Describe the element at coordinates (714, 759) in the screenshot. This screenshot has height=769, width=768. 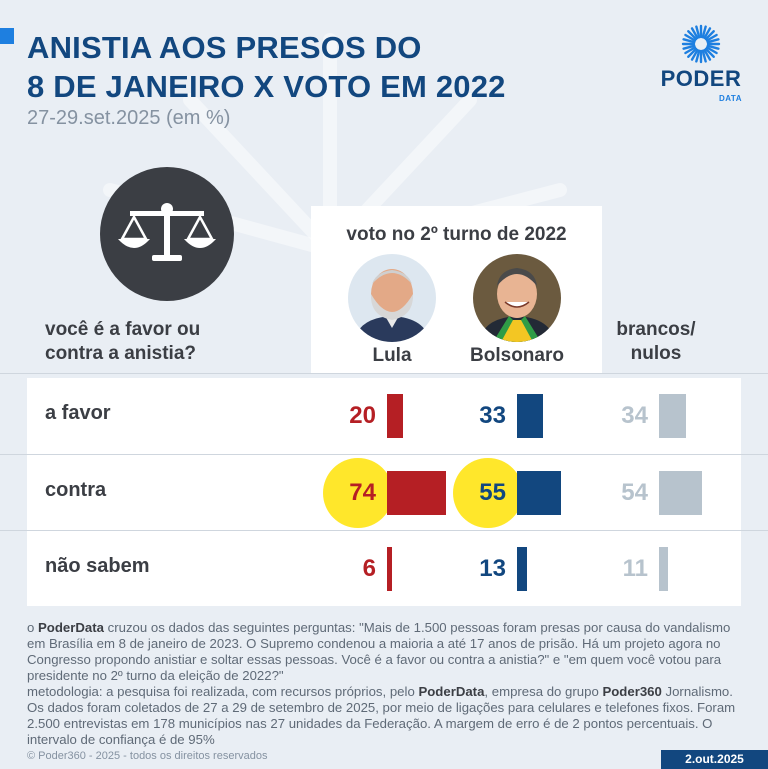
I see `publication-date: 2.out.2025` at that location.